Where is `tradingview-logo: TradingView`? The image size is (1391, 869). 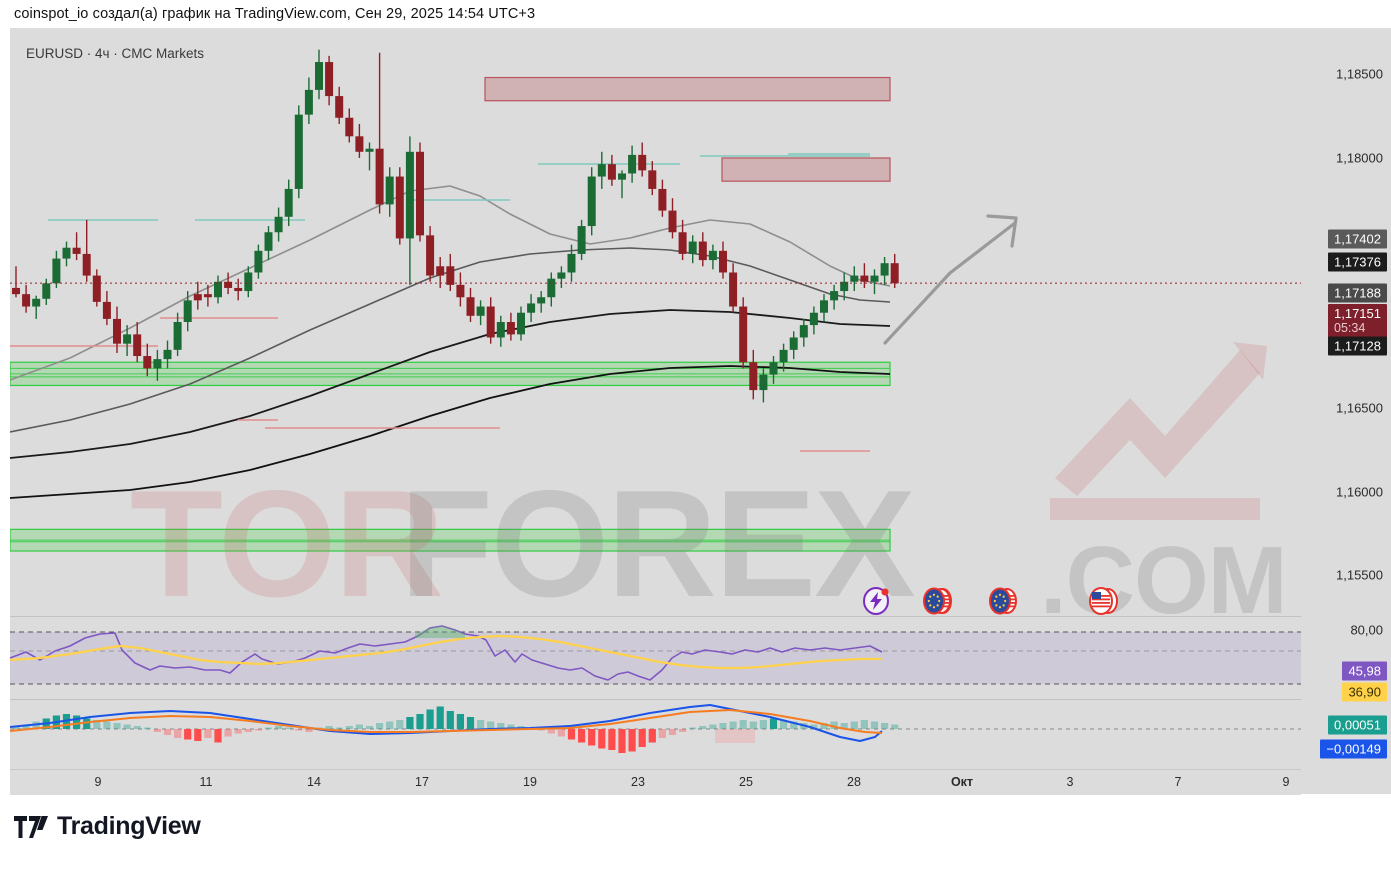 tradingview-logo: TradingView is located at coordinates (107, 826).